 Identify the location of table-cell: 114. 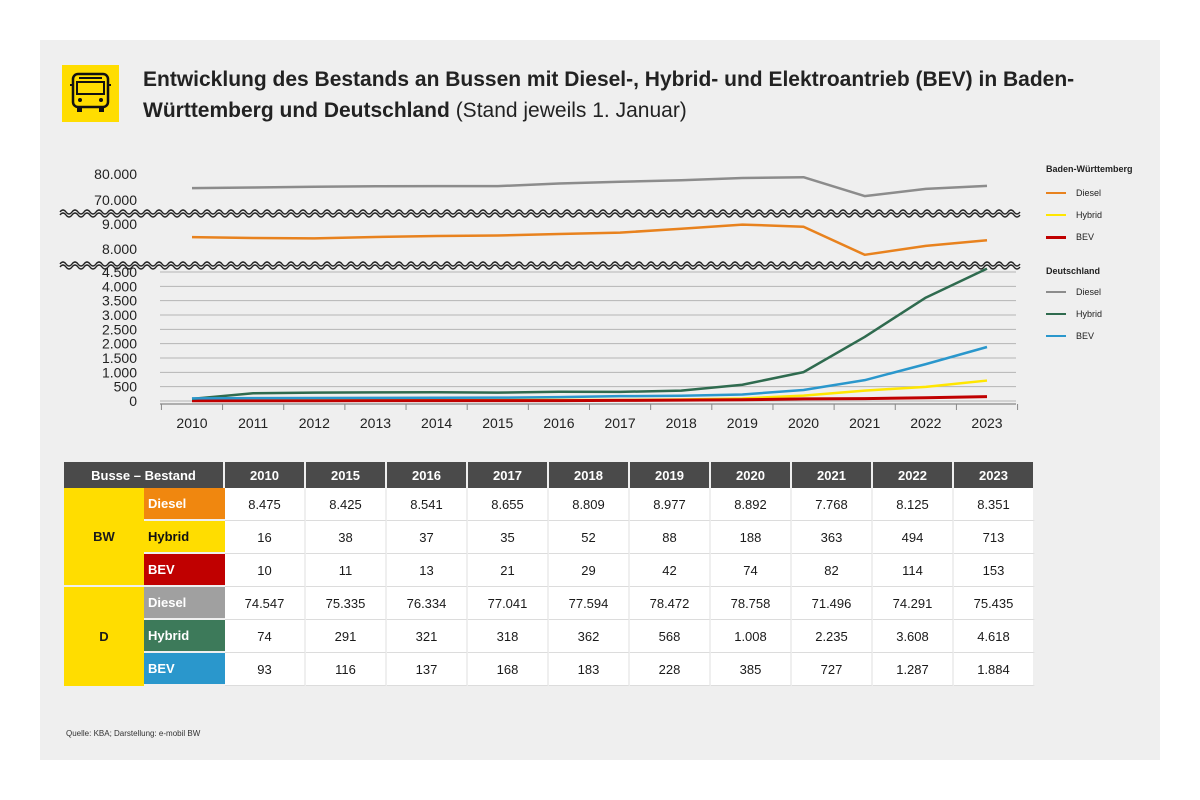
(913, 570).